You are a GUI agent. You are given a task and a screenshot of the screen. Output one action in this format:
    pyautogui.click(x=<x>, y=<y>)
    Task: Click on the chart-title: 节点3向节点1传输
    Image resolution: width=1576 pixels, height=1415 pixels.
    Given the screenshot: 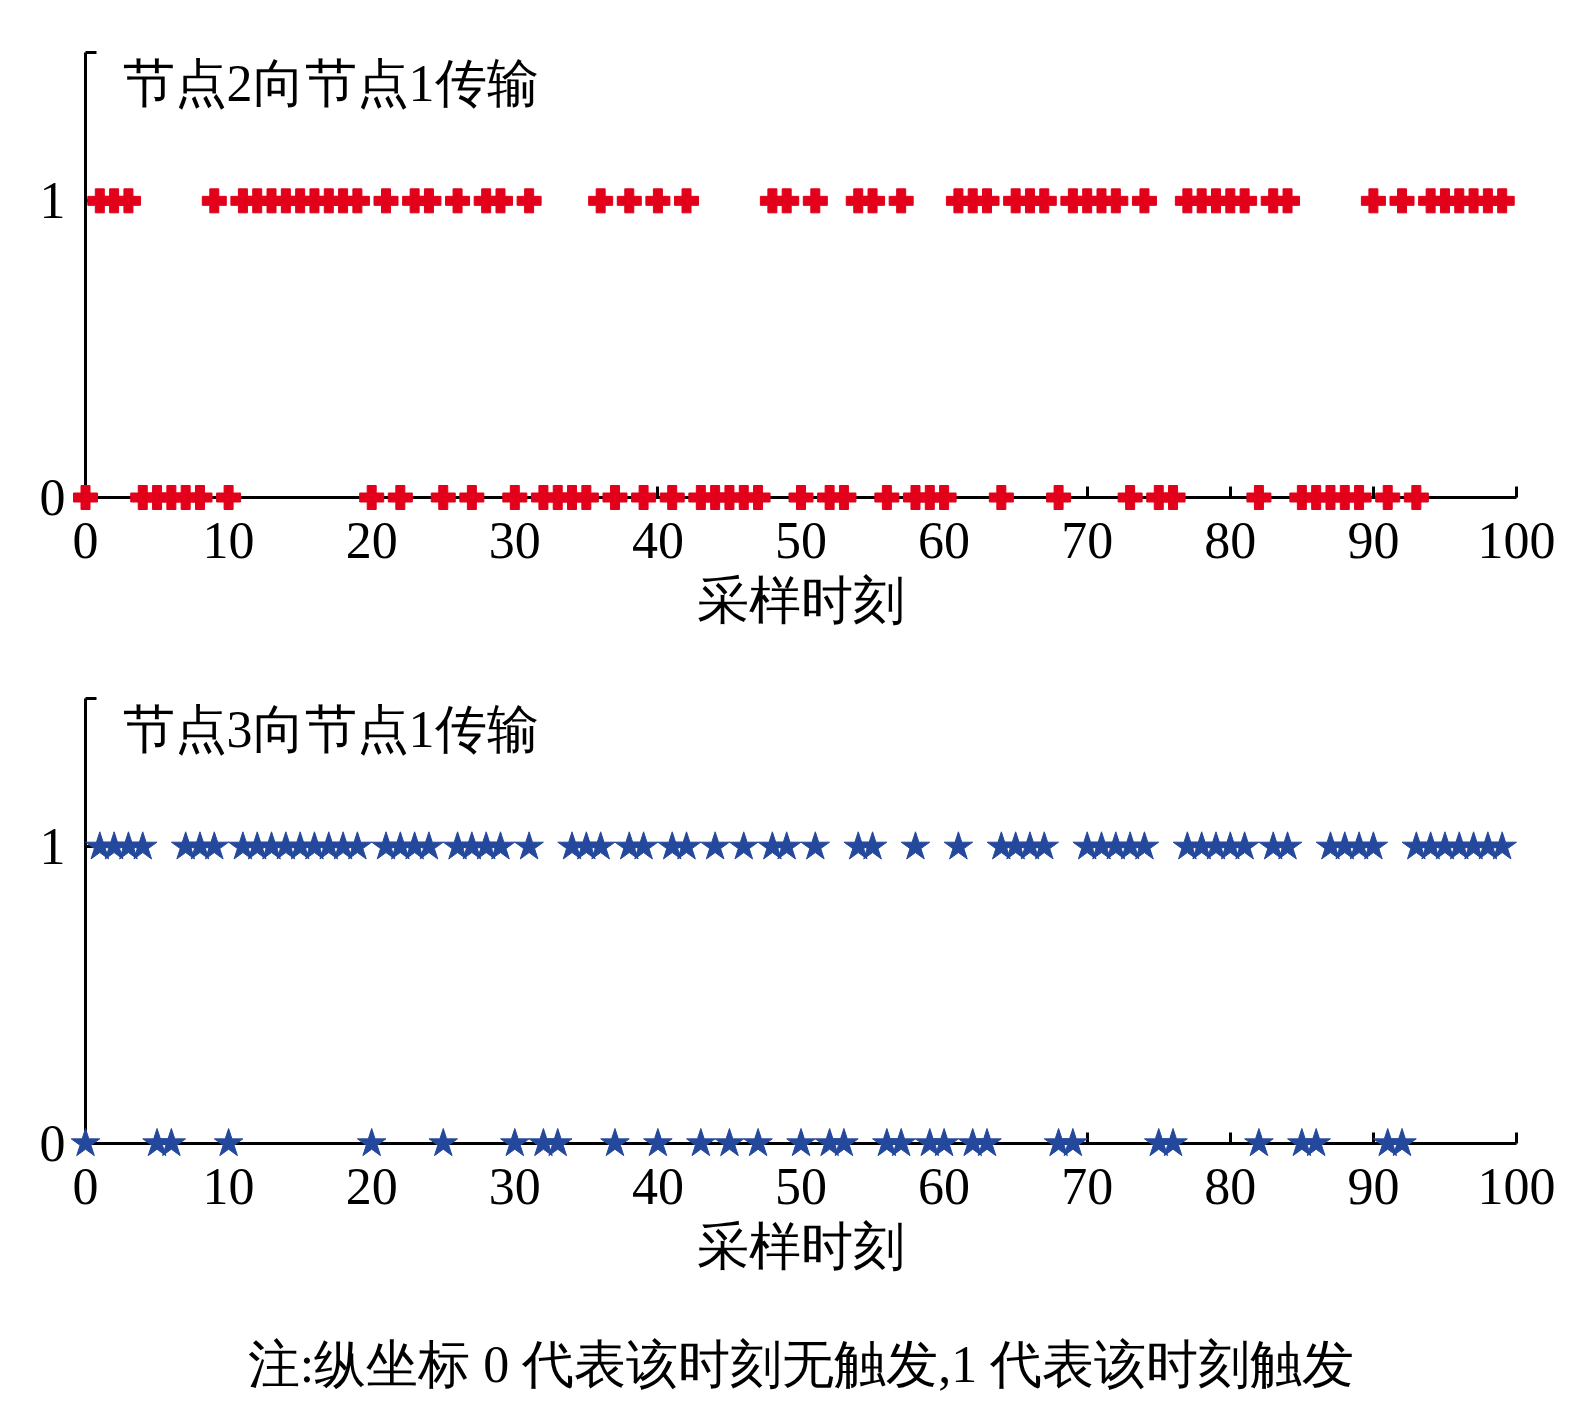 What is the action you would take?
    pyautogui.click(x=330, y=729)
    